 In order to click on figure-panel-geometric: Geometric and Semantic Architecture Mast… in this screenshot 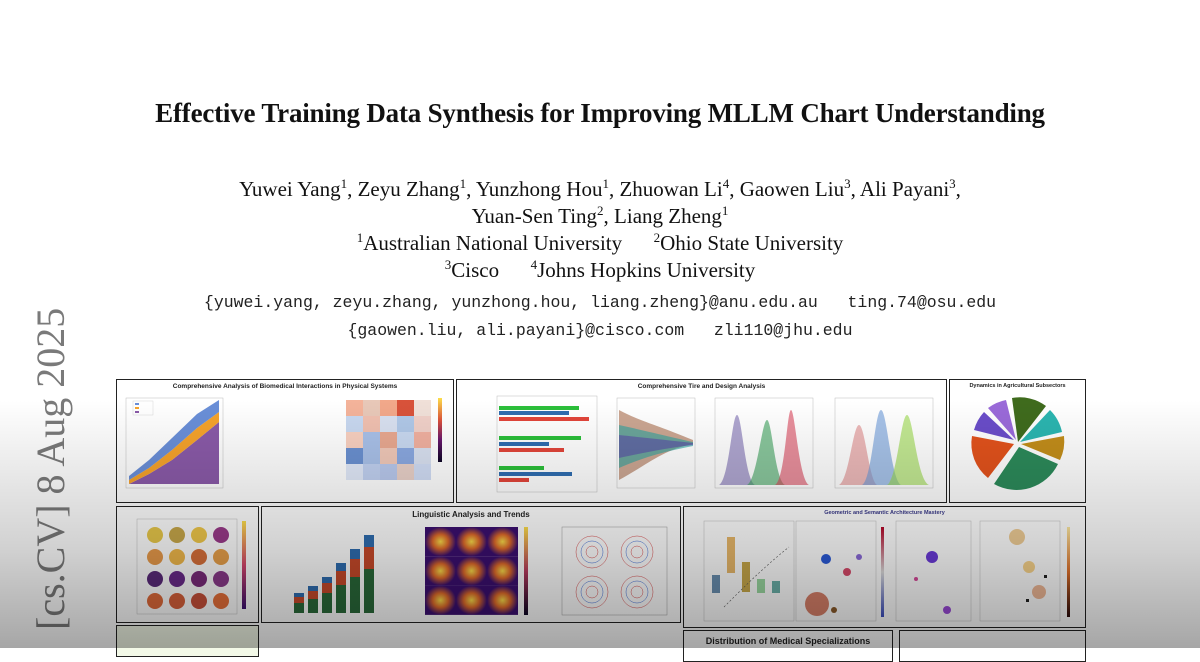, I will do `click(884, 567)`.